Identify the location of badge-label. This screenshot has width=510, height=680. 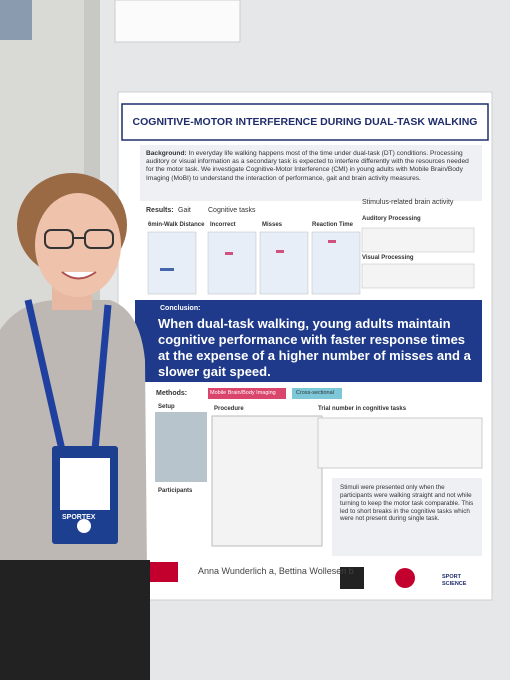
(85, 484).